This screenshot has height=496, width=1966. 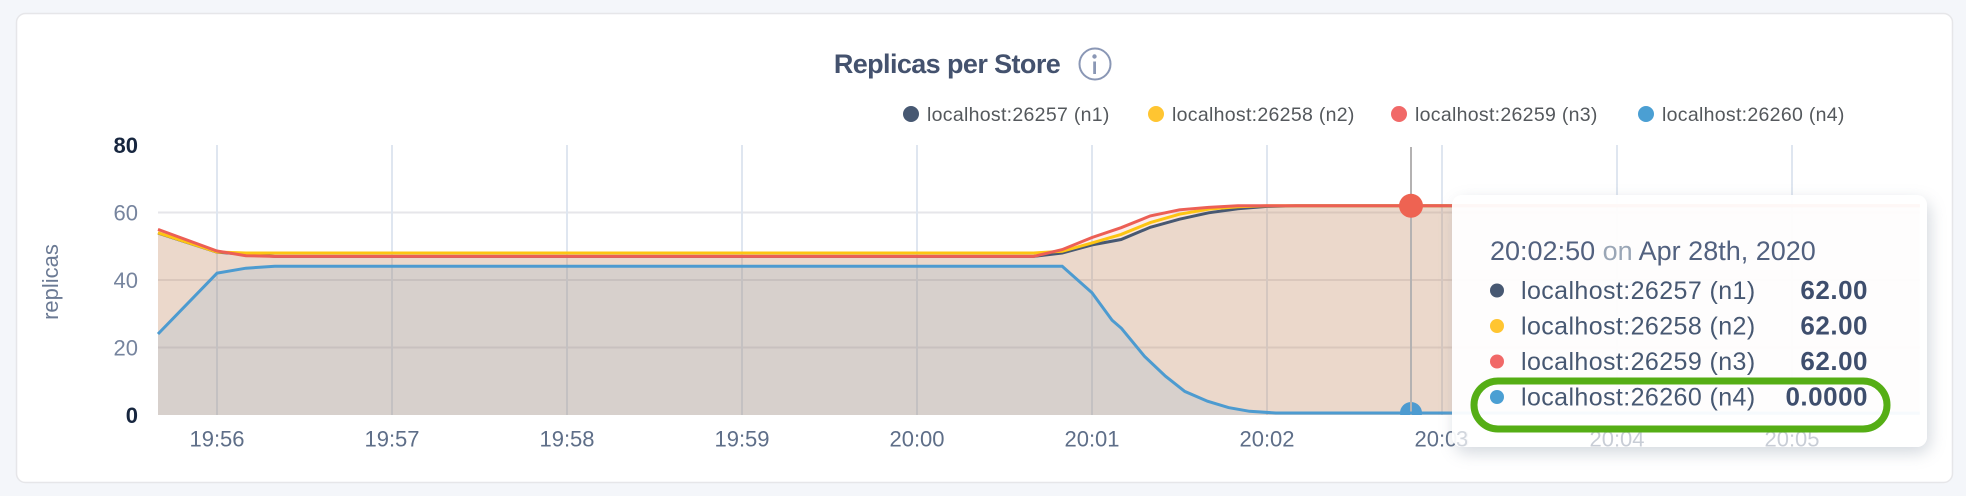 What do you see at coordinates (50, 282) in the screenshot?
I see `svg-text: replicas` at bounding box center [50, 282].